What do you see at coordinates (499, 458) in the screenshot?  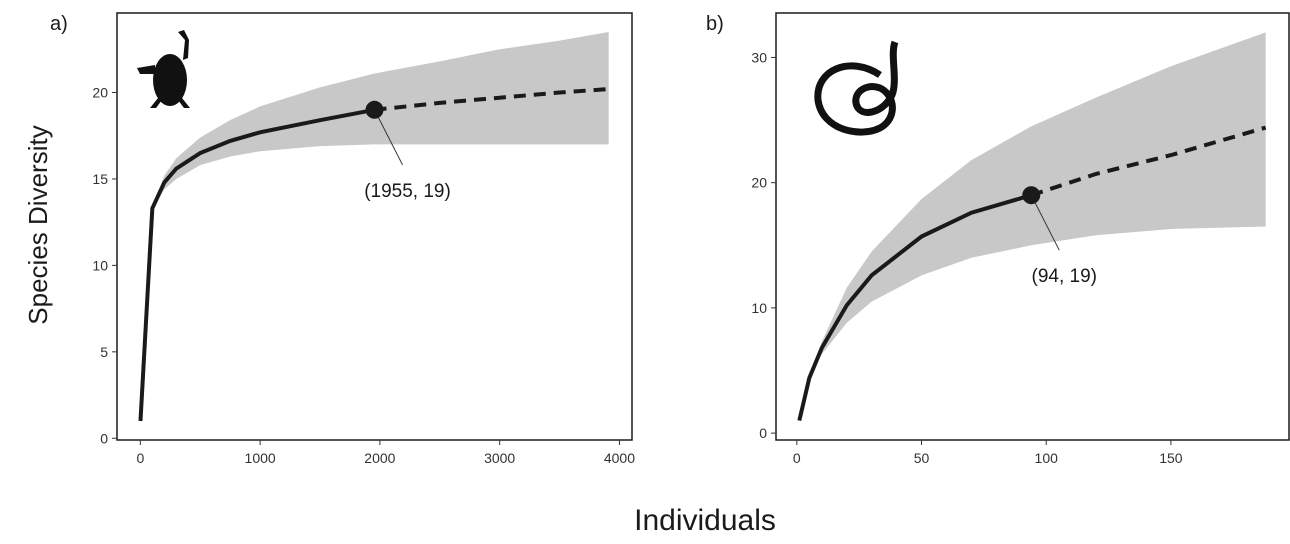 I see `x-tick-label: 3000` at bounding box center [499, 458].